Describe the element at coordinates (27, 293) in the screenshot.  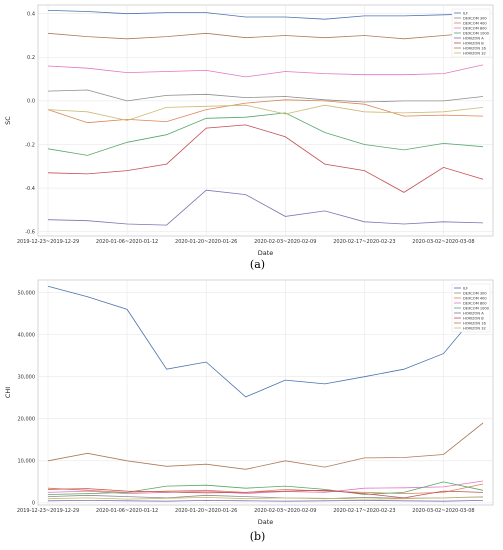
I see `y-tick-label: 50,000` at that location.